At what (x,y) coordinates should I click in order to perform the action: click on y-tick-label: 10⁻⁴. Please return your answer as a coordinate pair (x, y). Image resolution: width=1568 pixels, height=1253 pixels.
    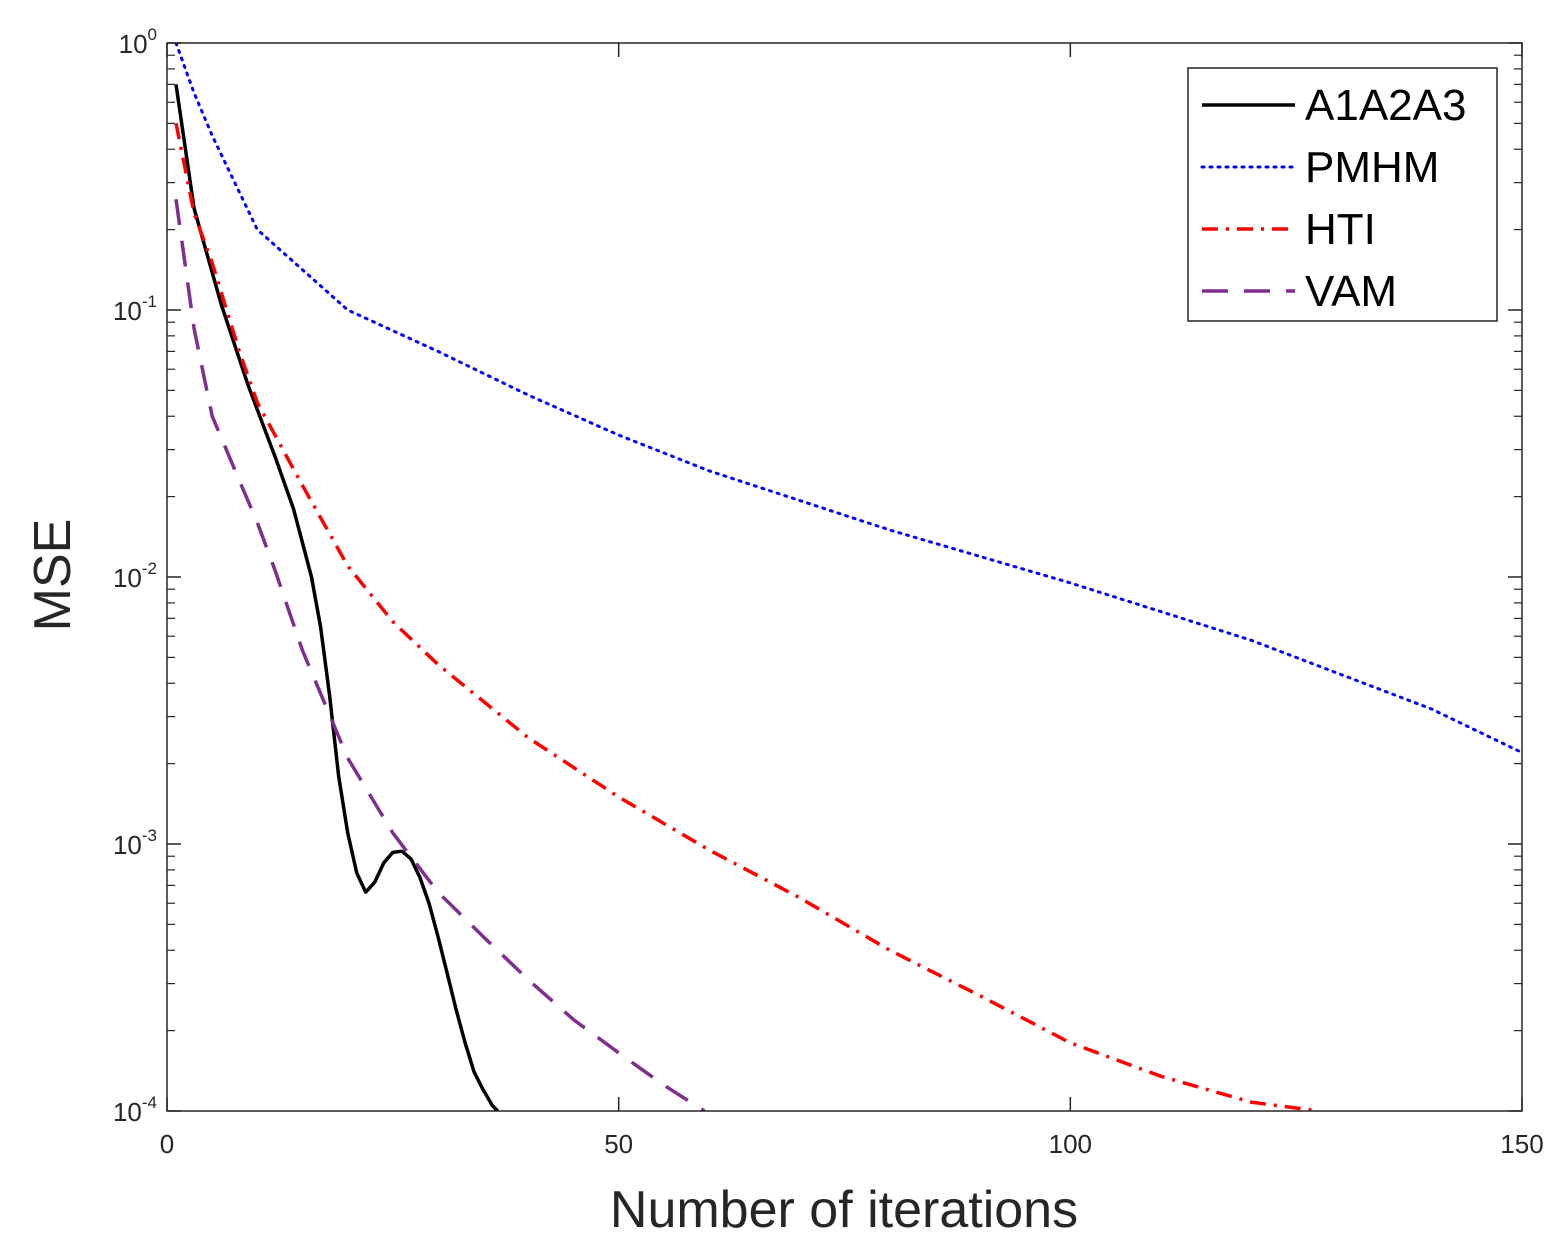
    Looking at the image, I should click on (135, 1110).